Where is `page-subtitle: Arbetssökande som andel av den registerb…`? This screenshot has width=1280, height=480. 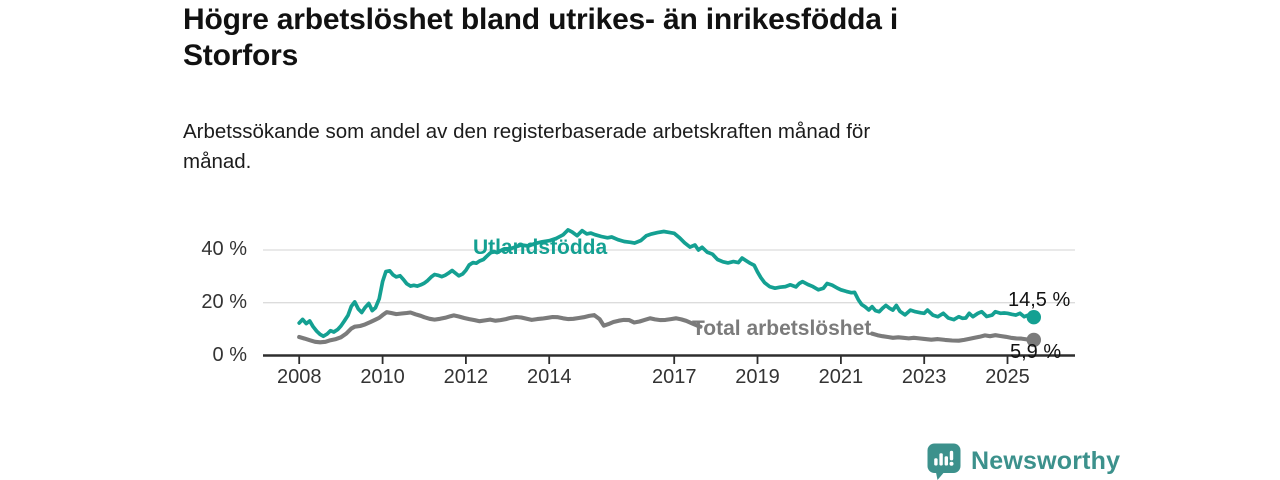
page-subtitle: Arbetssökande som andel av den registerb… is located at coordinates (623, 147).